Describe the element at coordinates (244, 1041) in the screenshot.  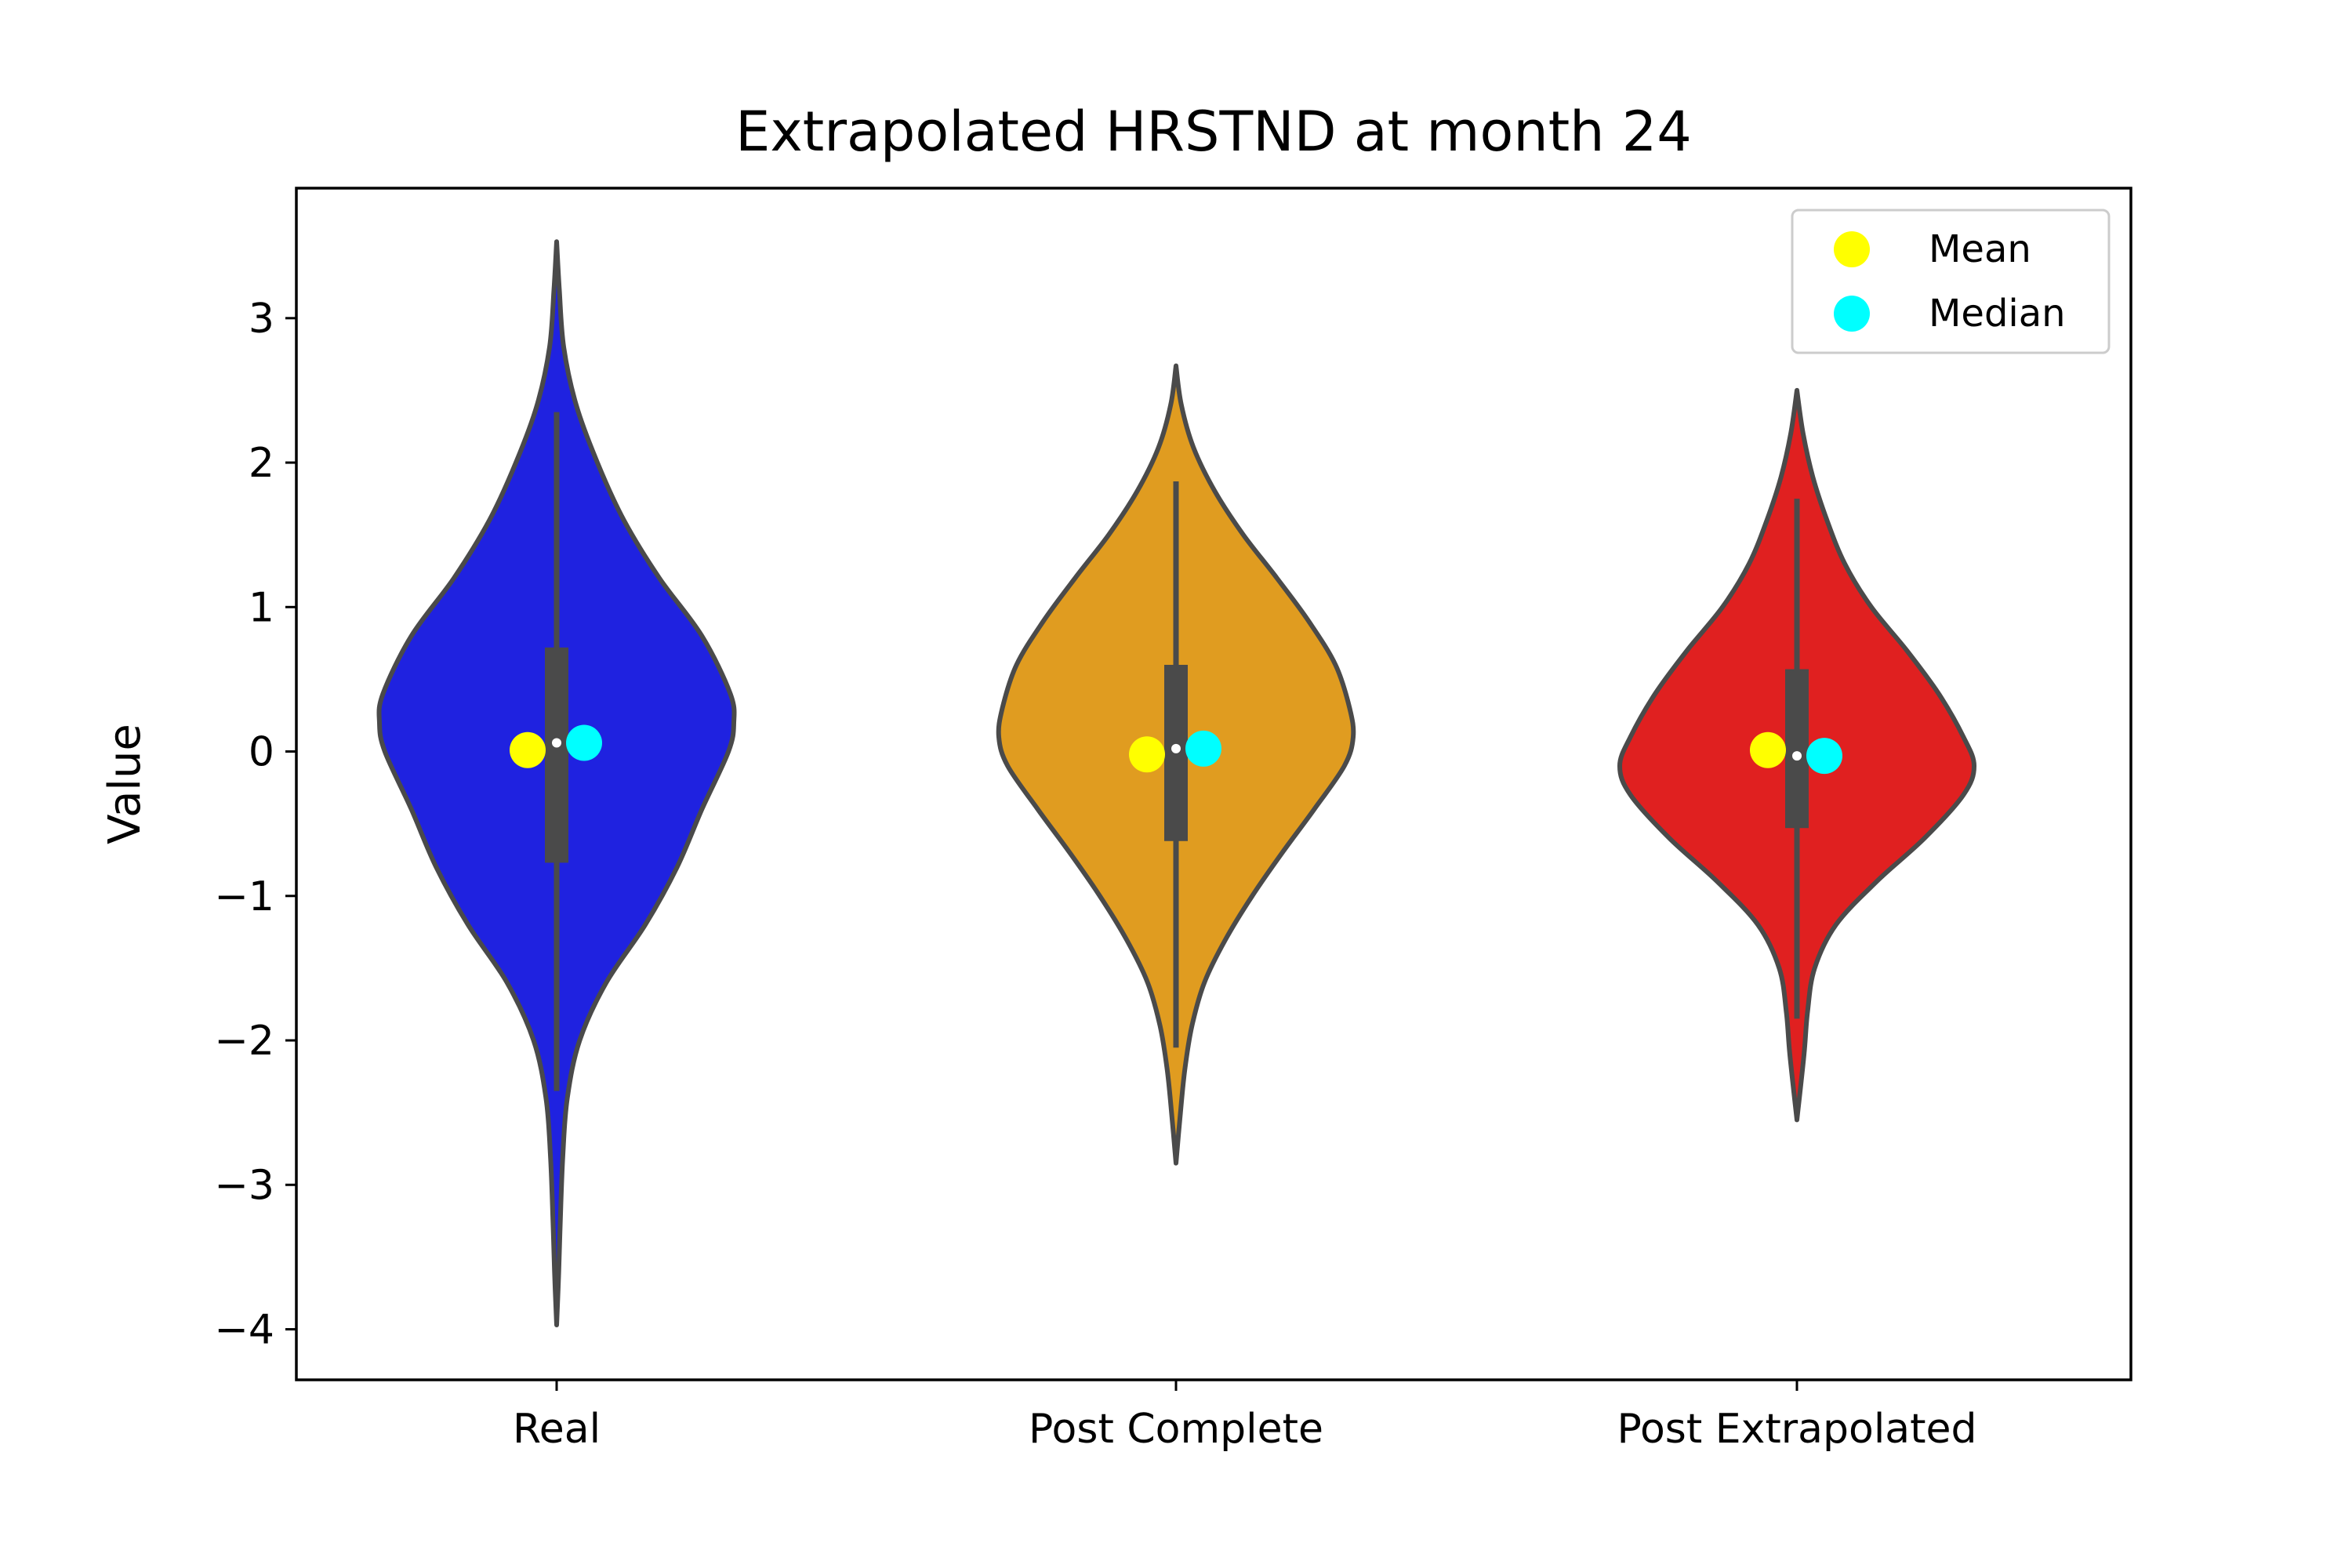
I see `y-tick-label: −2` at that location.